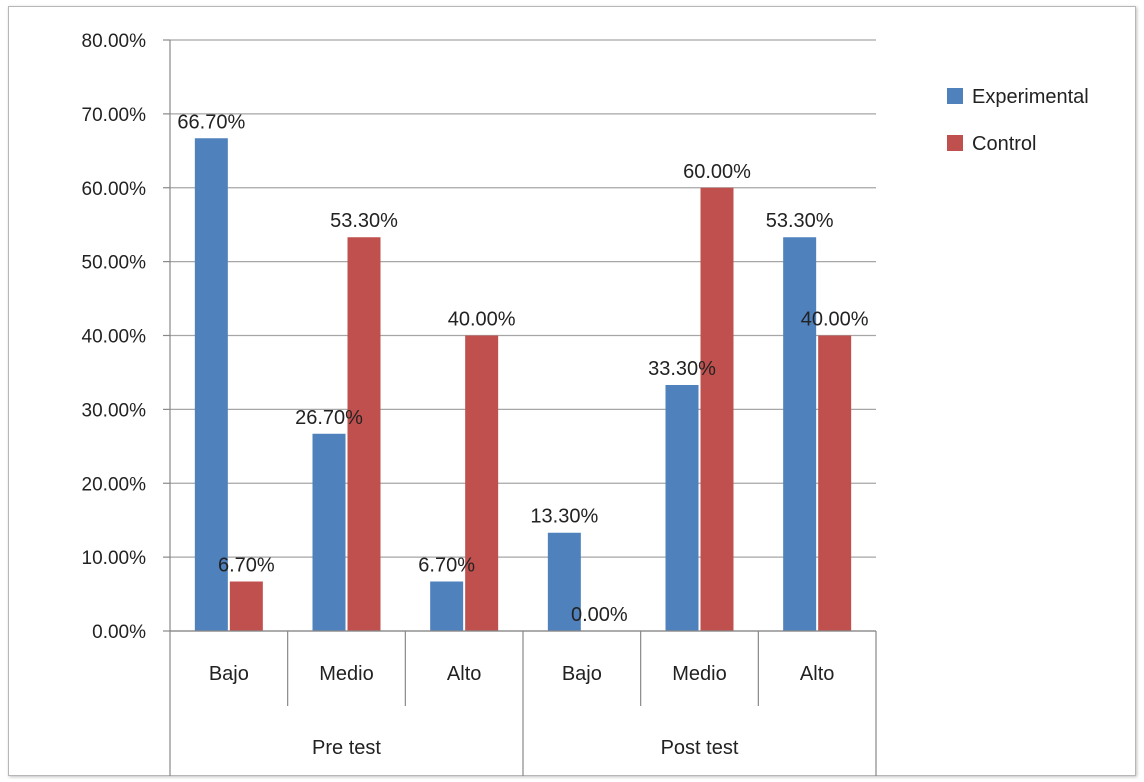 The width and height of the screenshot is (1144, 782). I want to click on y-tick-label: 70.00%, so click(114, 115).